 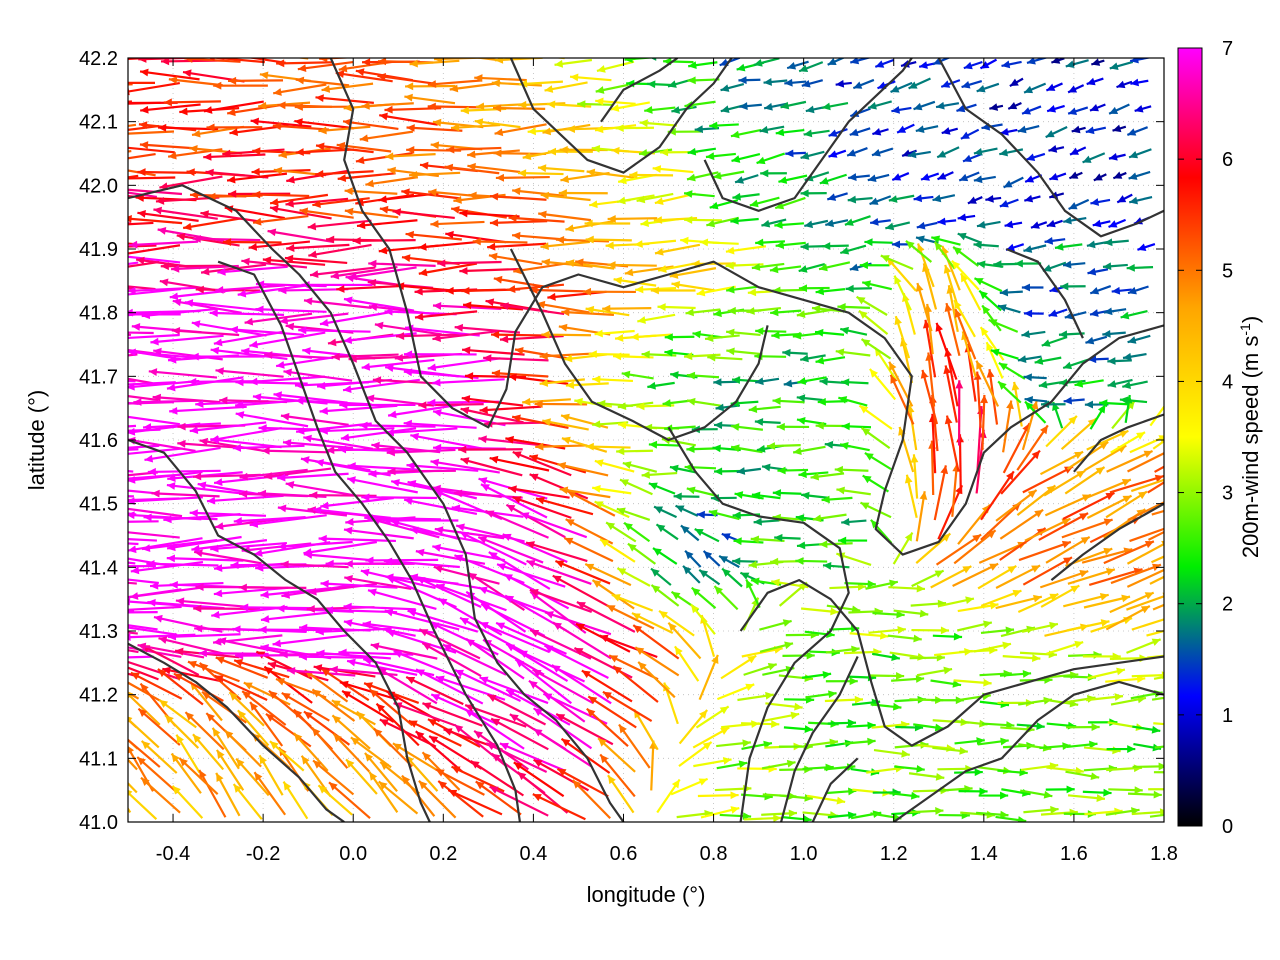 I want to click on terrain-contour, so click(x=1044, y=293).